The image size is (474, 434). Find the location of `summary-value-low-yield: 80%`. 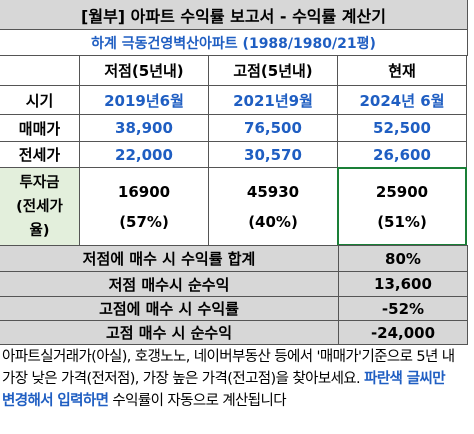

summary-value-low-yield: 80% is located at coordinates (403, 258).